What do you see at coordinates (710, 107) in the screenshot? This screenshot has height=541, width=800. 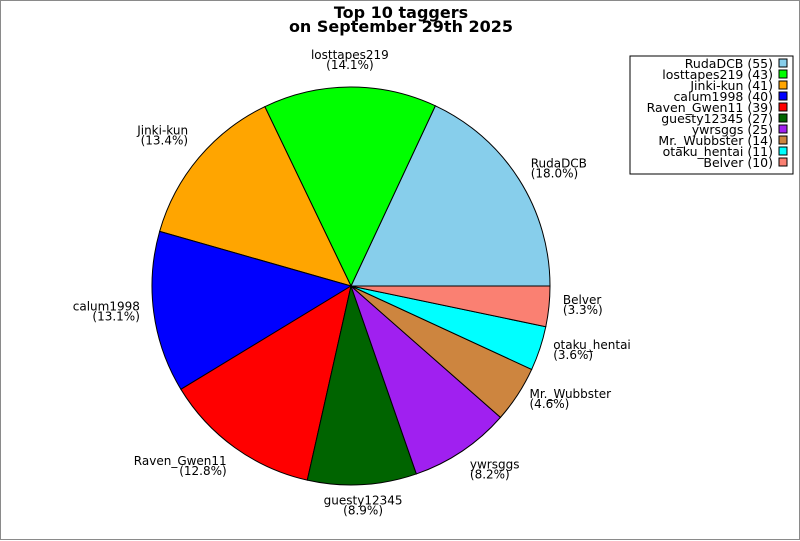 I see `legend-label-raven-gwen11: Raven_Gwen11 (39)` at bounding box center [710, 107].